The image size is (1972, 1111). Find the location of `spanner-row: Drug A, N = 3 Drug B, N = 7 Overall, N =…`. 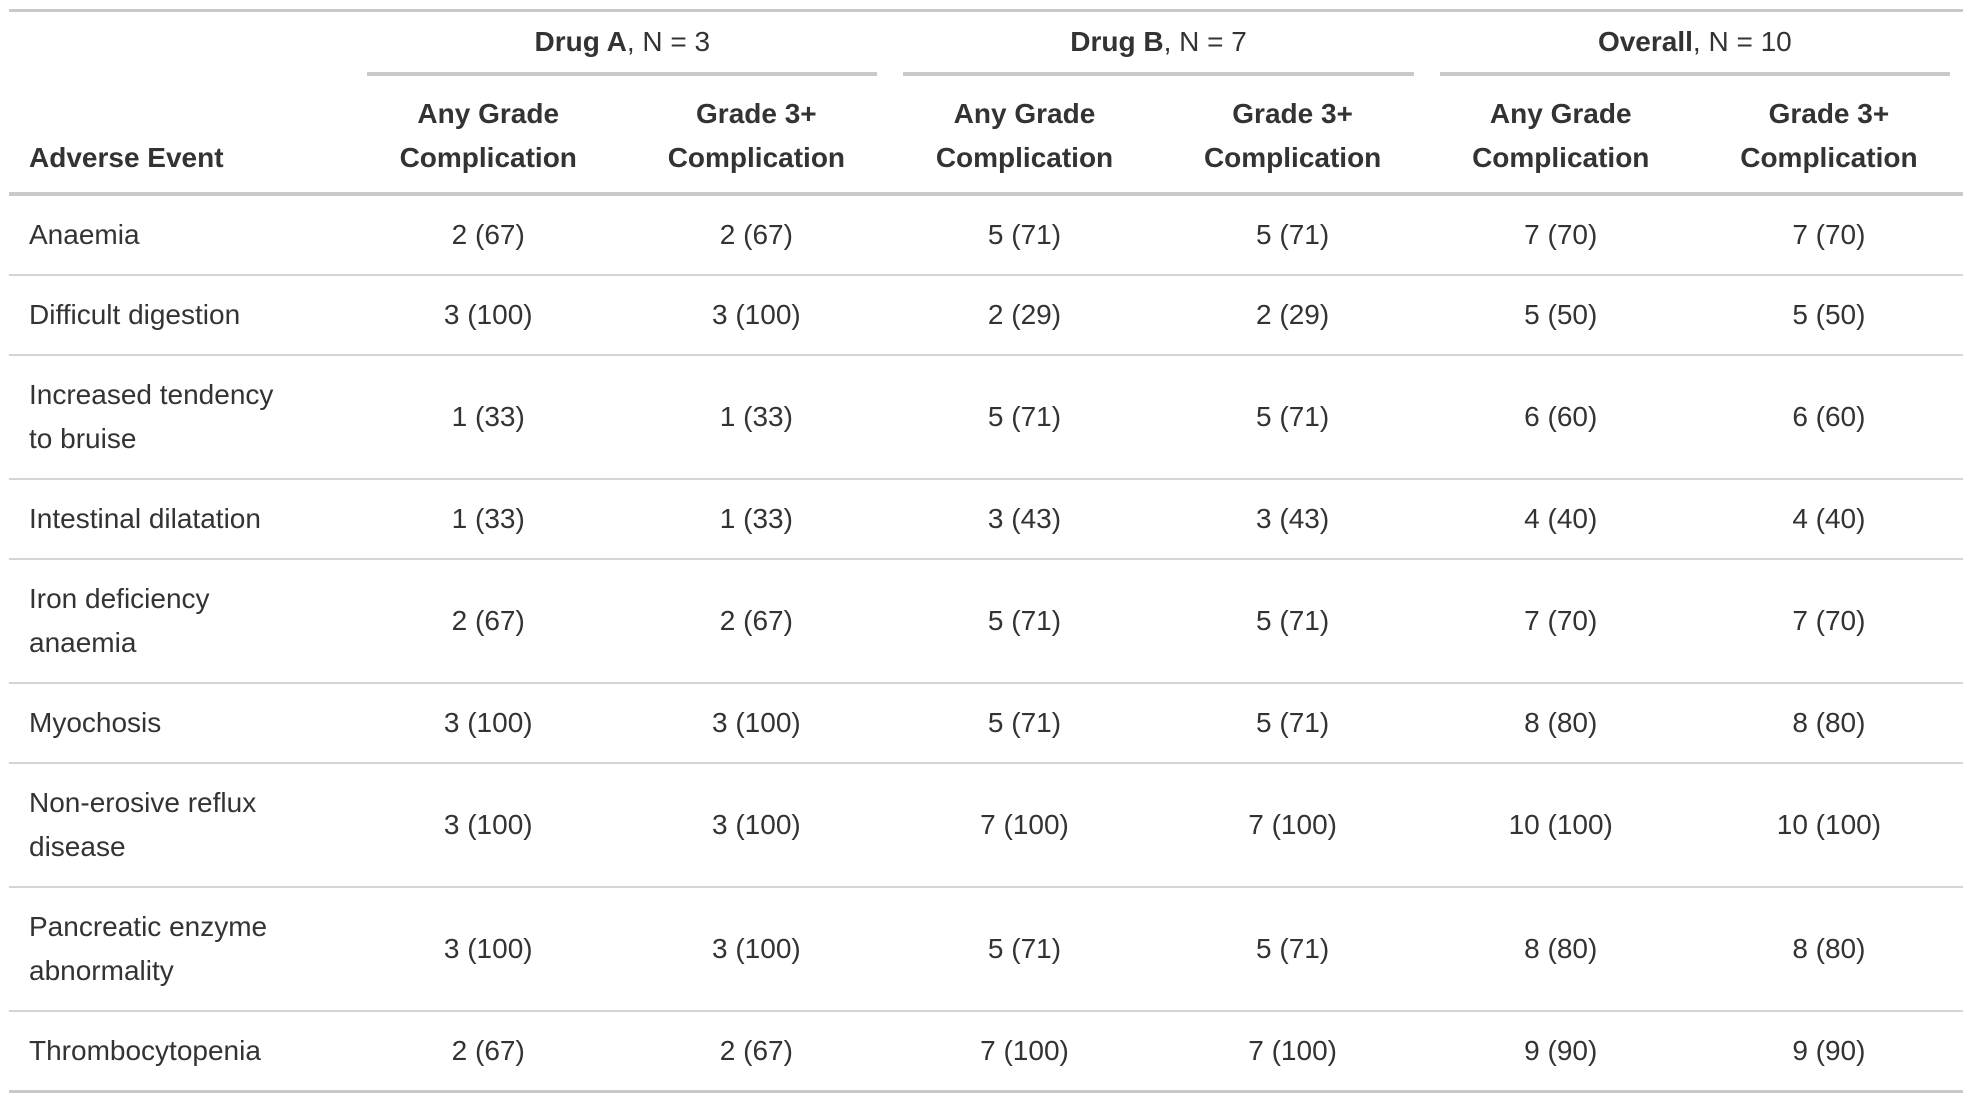

spanner-row: Drug A, N = 3 Drug B, N = 7 Overall, N =… is located at coordinates (986, 44).